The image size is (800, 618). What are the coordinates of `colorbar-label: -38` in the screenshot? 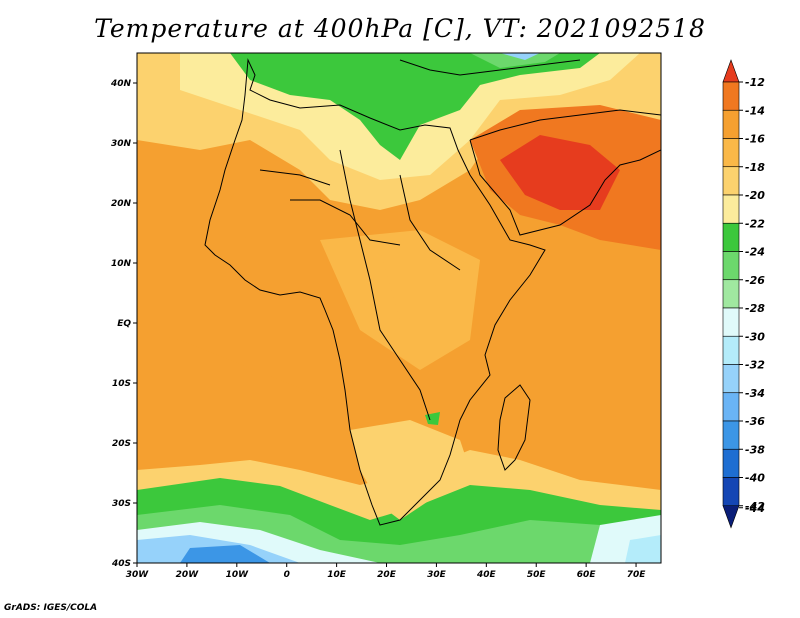 It's located at (755, 449).